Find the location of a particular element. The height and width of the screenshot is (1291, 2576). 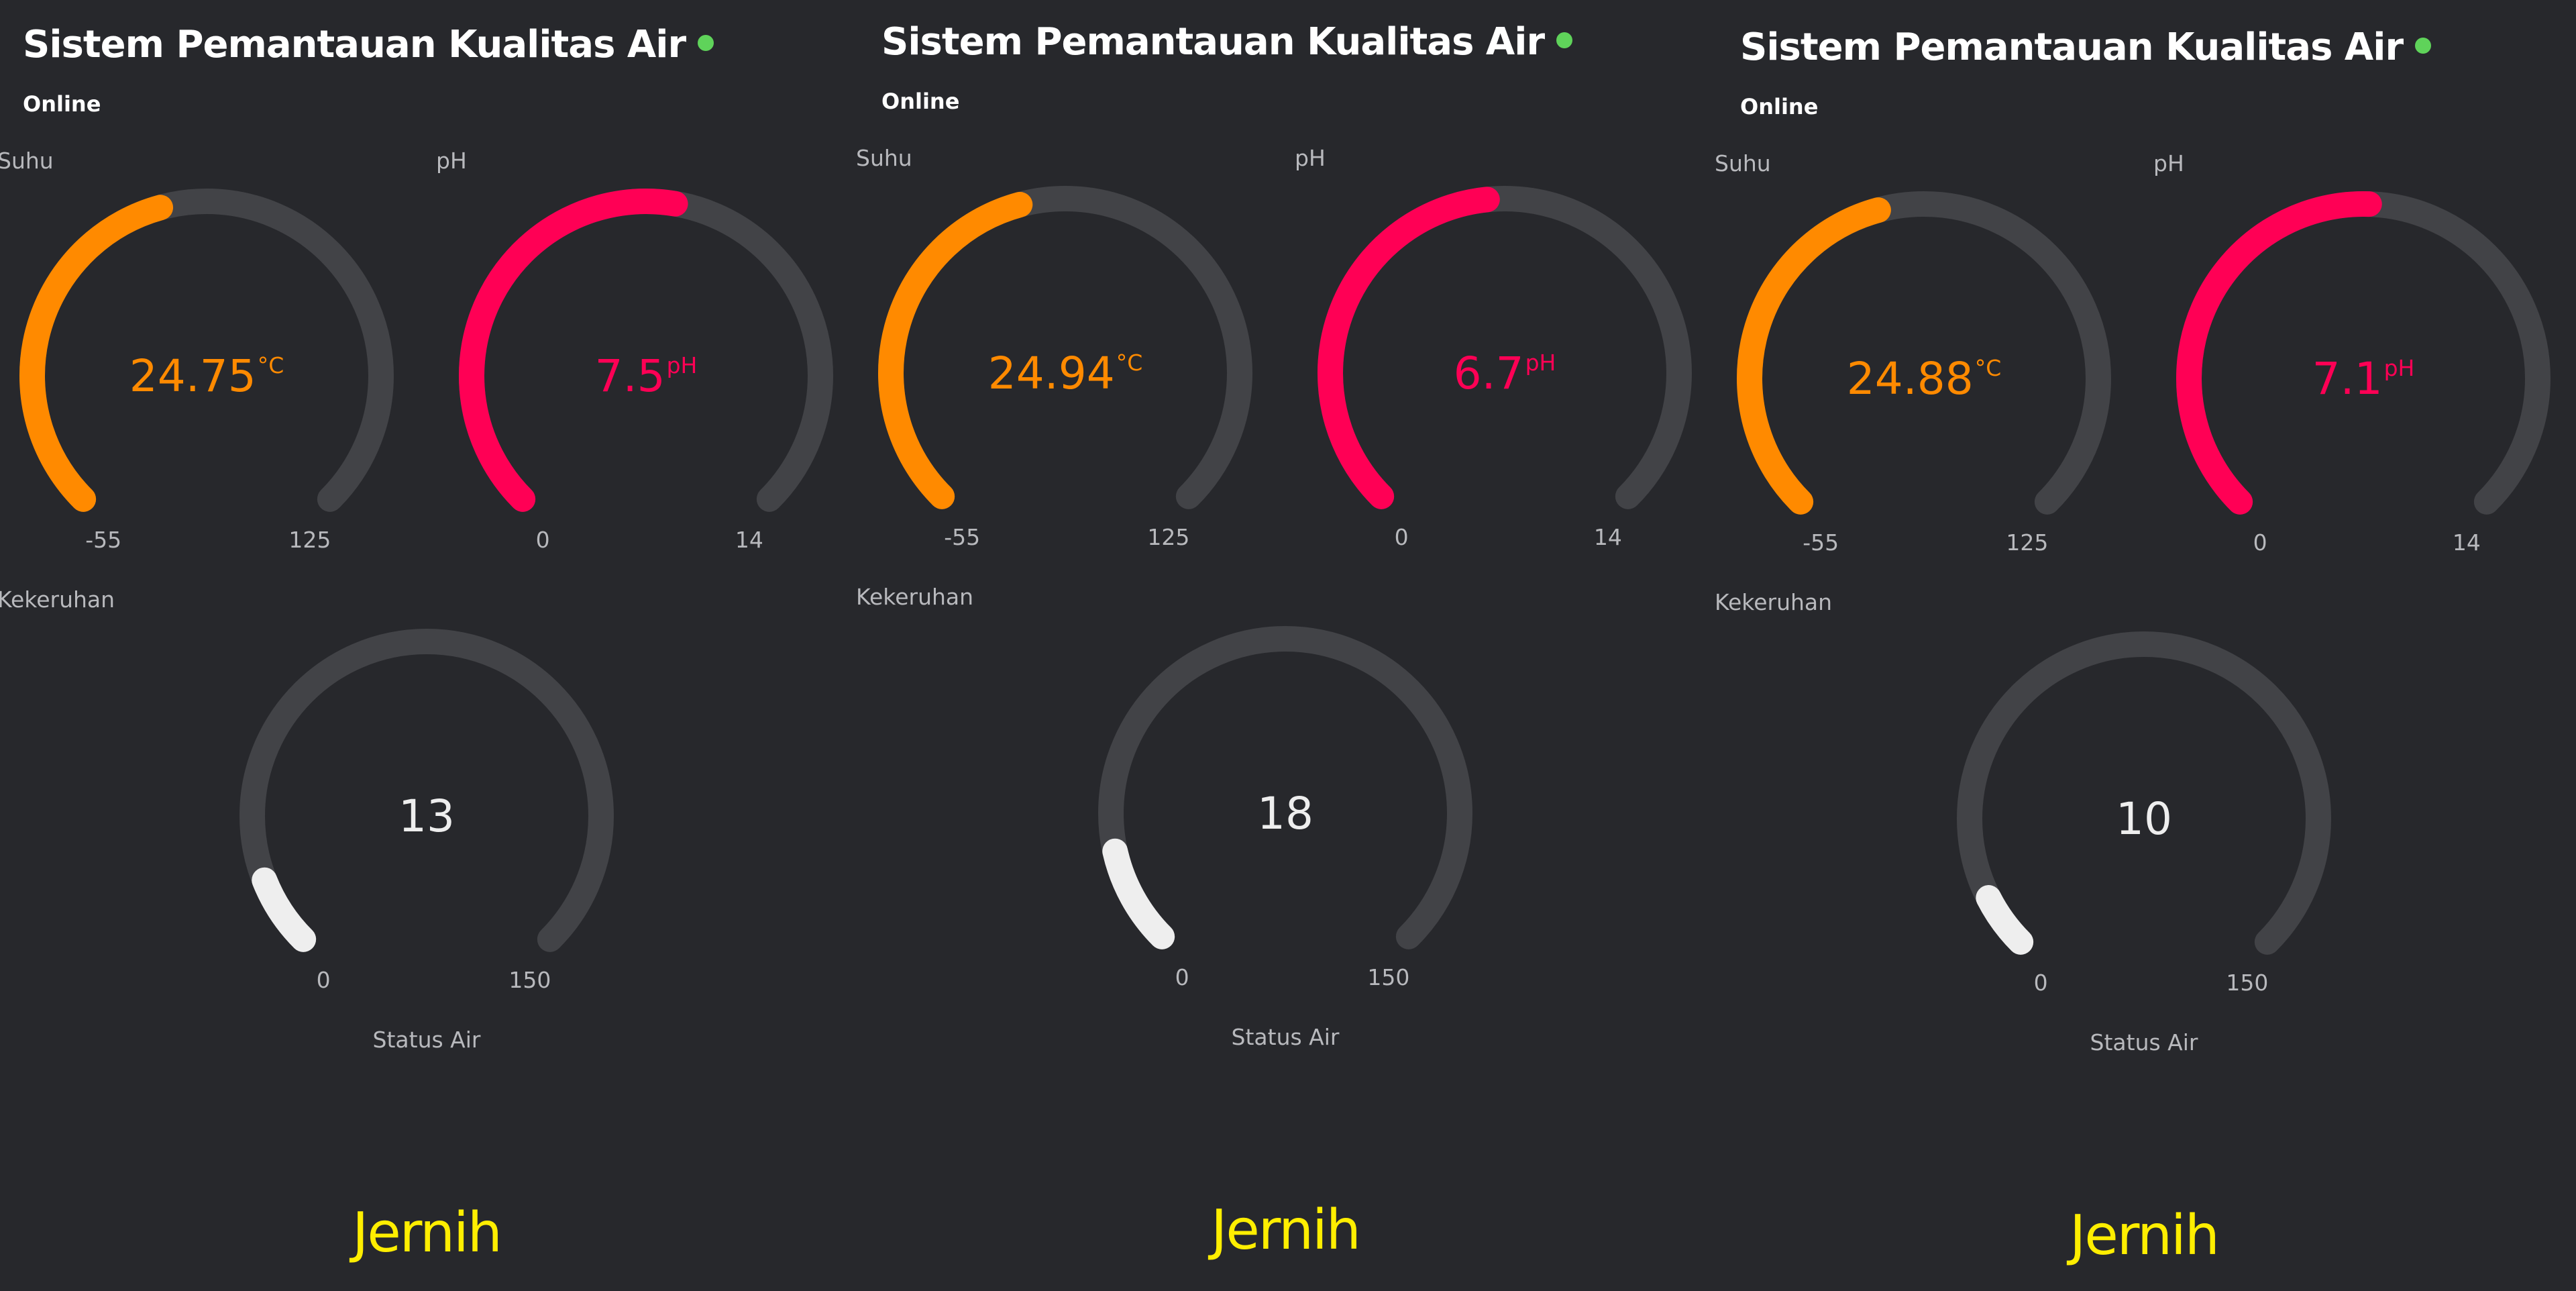

ph-value: 6.7pH is located at coordinates (1505, 373).